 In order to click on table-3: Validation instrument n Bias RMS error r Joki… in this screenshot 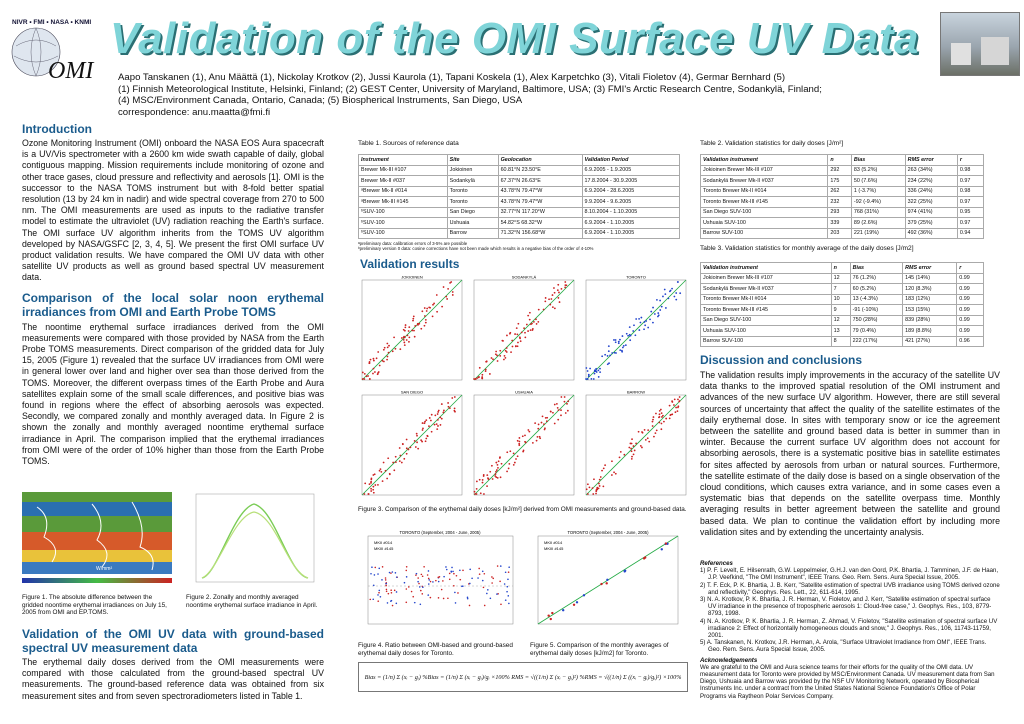, I will do `click(842, 304)`.